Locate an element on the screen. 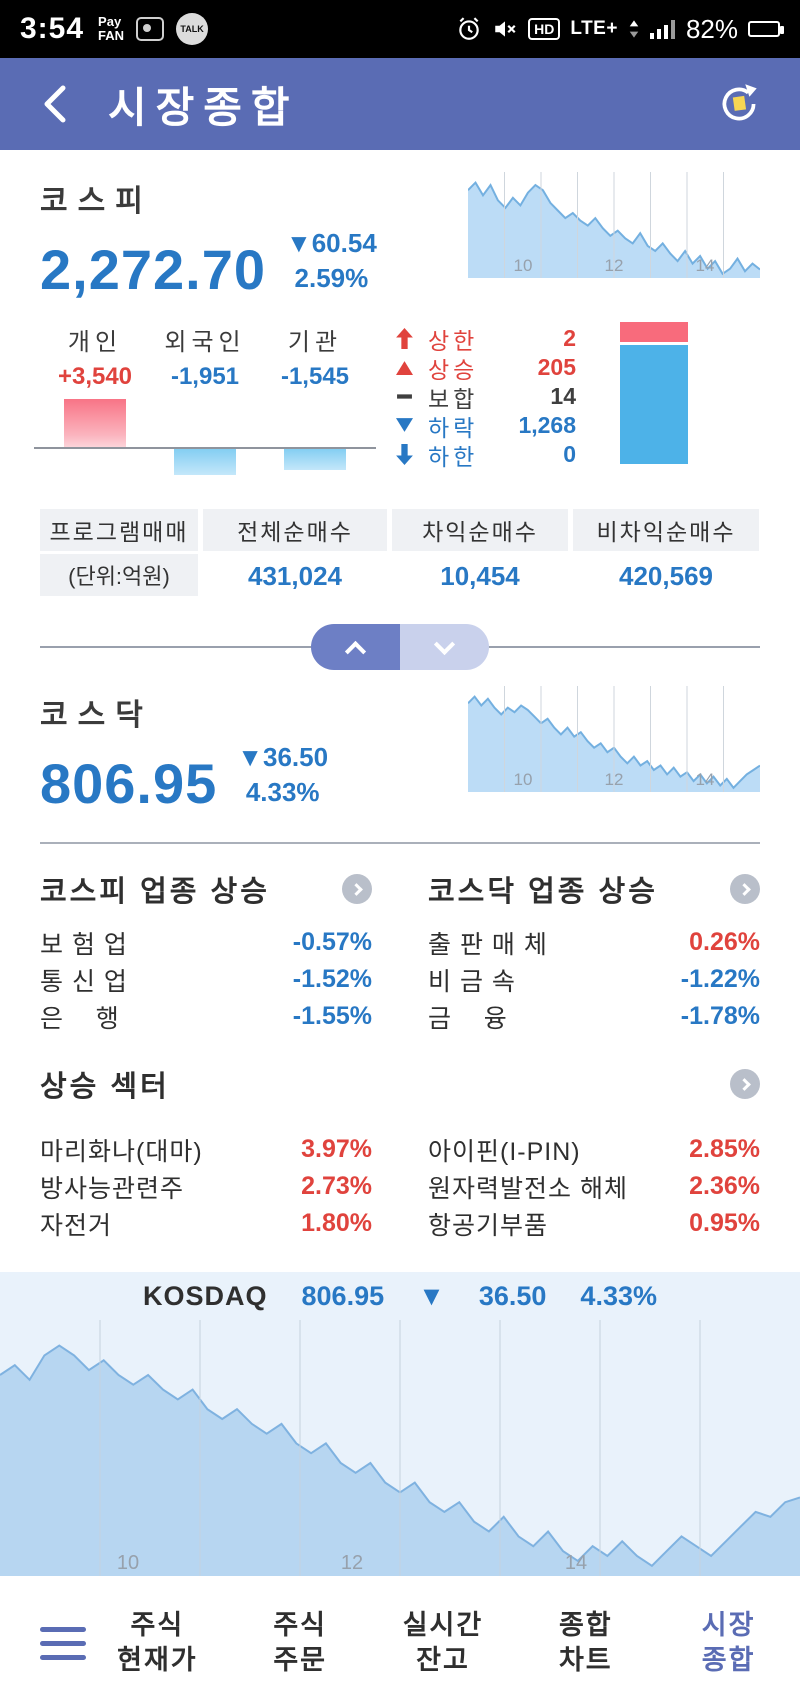  sector-row: 보 험 업 -0.57% is located at coordinates (206, 943).